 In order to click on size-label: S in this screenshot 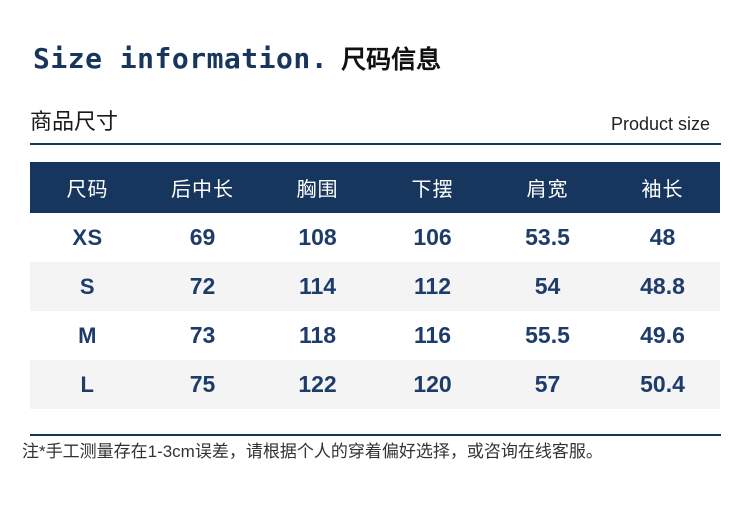, I will do `click(87, 286)`.